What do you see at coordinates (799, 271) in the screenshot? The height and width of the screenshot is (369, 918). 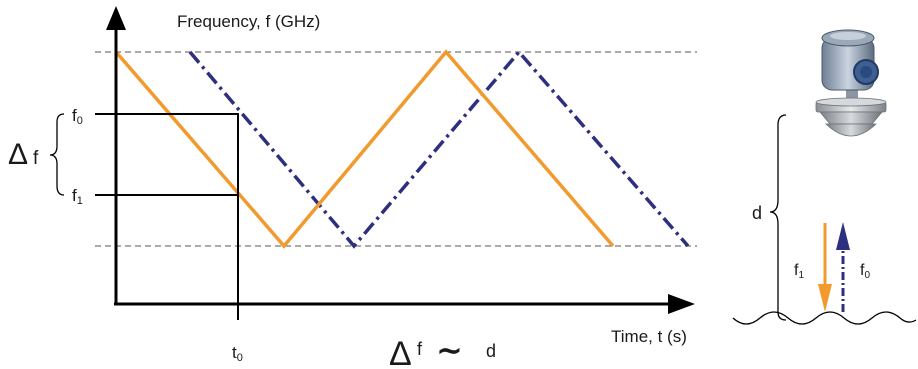 I see `right-f1-label: f1` at bounding box center [799, 271].